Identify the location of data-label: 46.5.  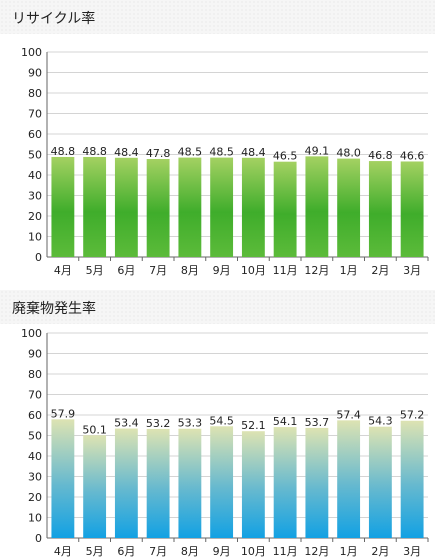
(285, 156).